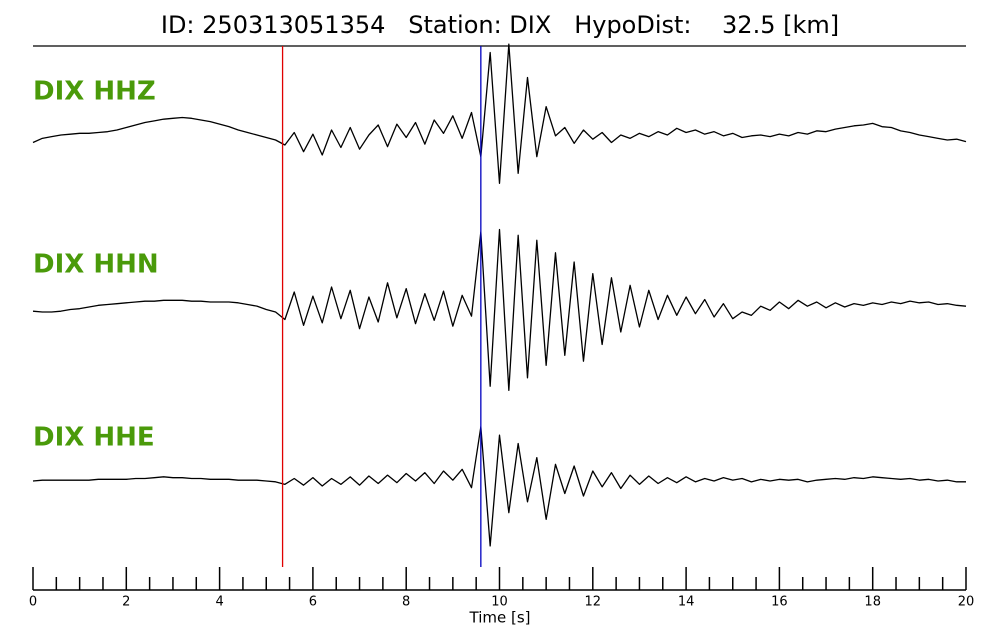  Describe the element at coordinates (499, 602) in the screenshot. I see `x-tick-label: 10` at that location.